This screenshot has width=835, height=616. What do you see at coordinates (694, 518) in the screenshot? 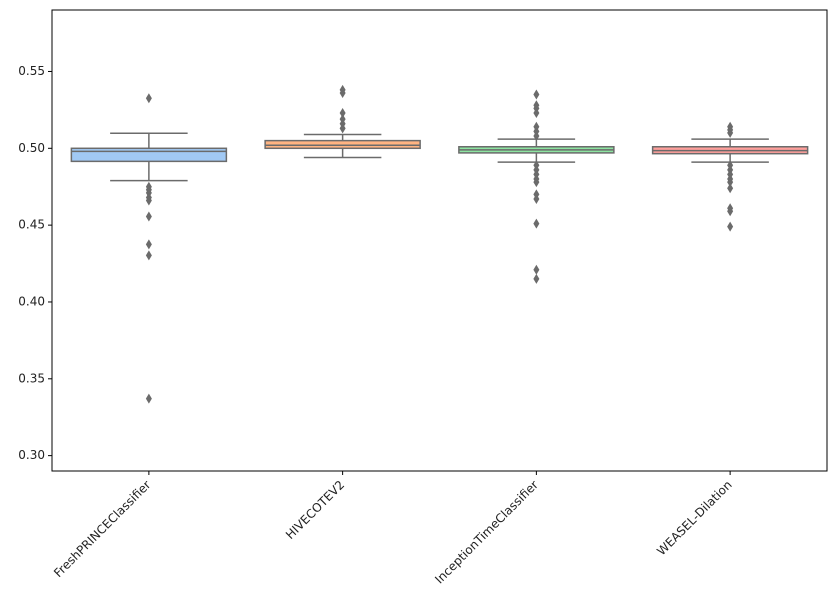
I see `x-tick-label: WEASEL-Dilation` at bounding box center [694, 518].